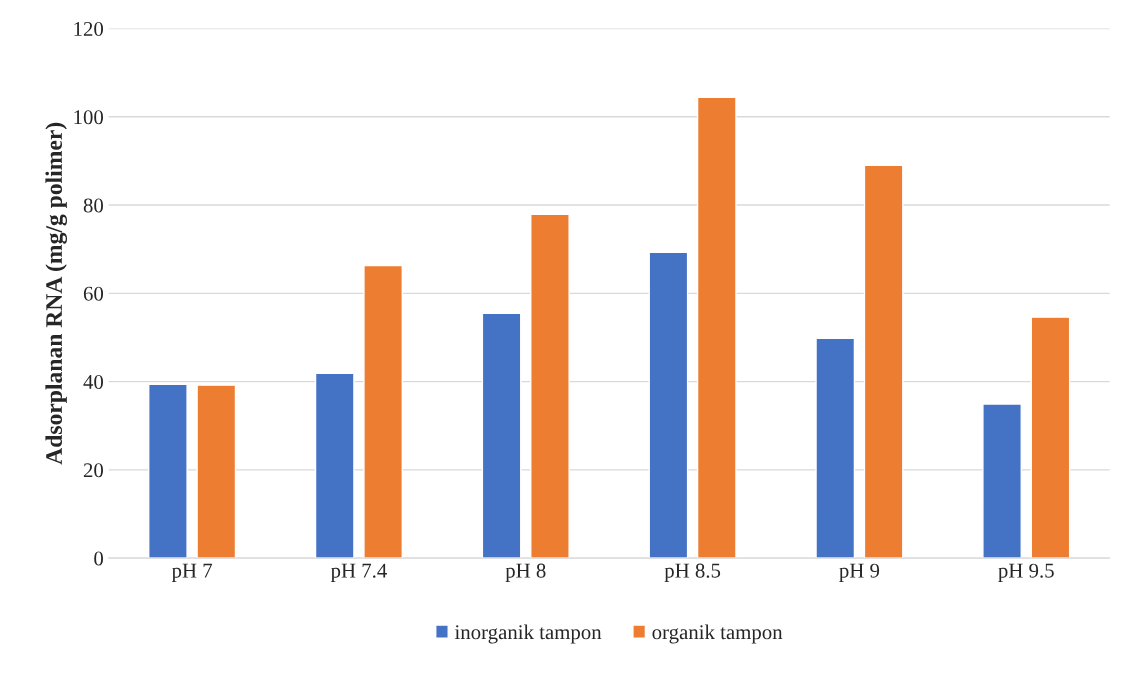  I want to click on x-tick-label: pH 7, so click(192, 572).